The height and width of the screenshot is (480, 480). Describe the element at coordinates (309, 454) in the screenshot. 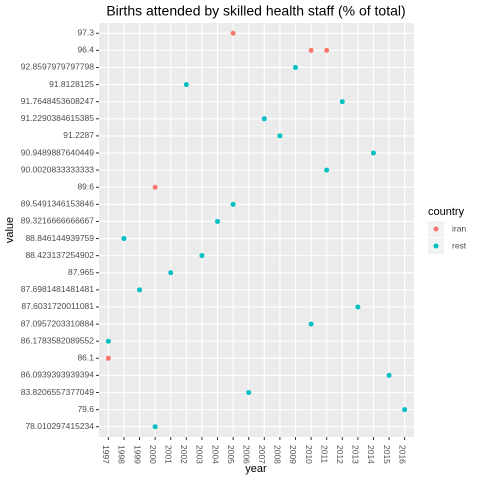

I see `x-tick-label: 2010` at that location.